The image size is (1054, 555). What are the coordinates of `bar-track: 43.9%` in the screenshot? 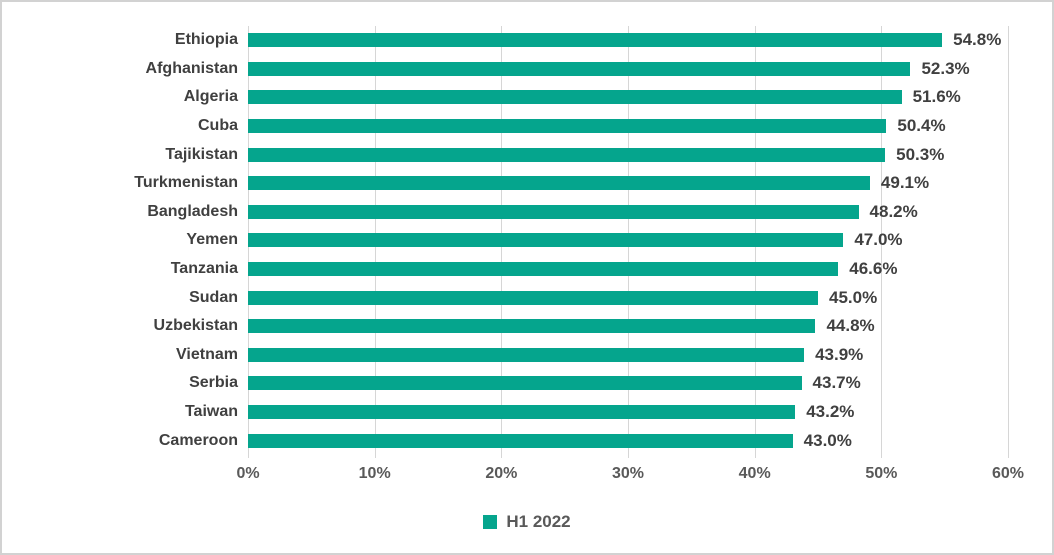 It's located at (628, 355).